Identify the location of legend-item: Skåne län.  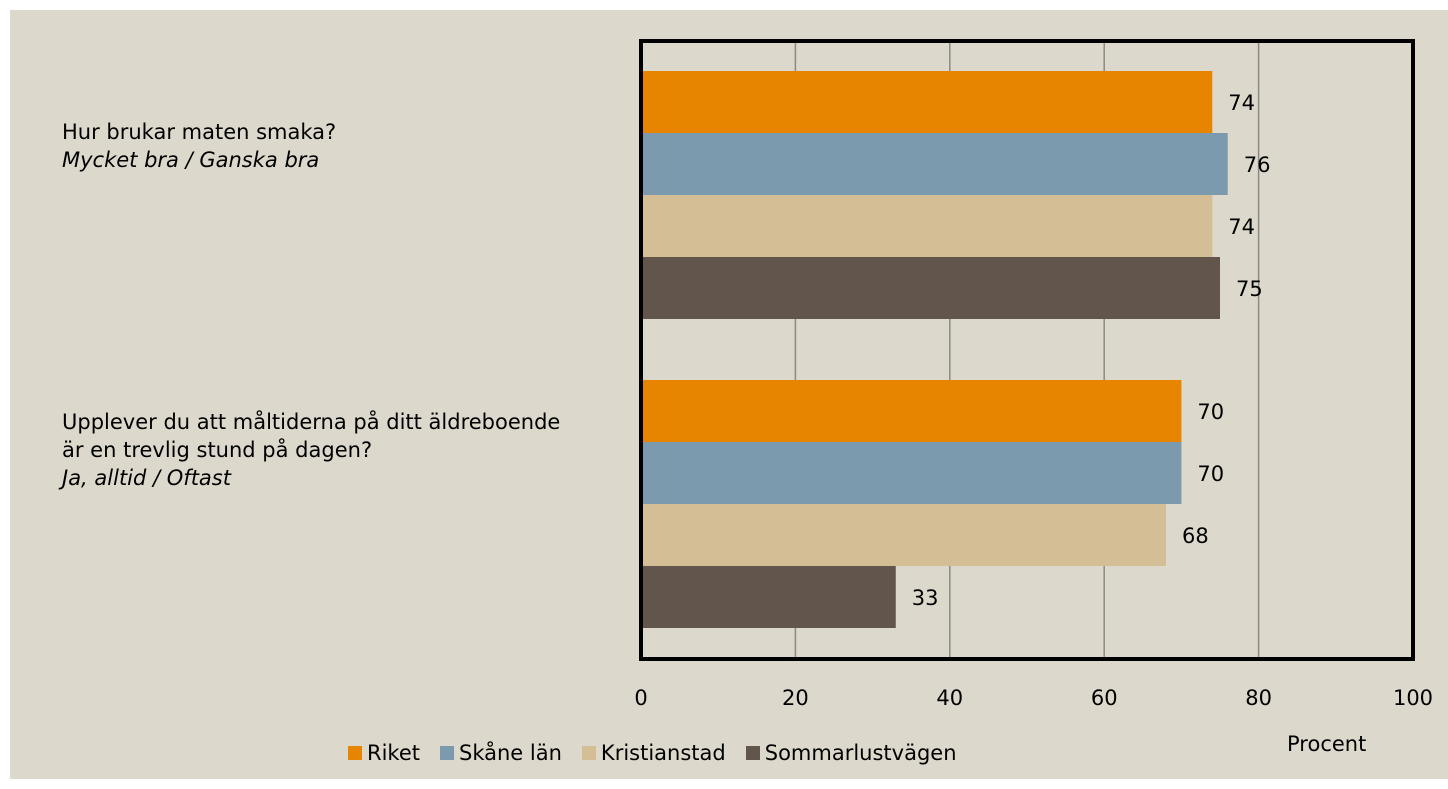
(501, 753).